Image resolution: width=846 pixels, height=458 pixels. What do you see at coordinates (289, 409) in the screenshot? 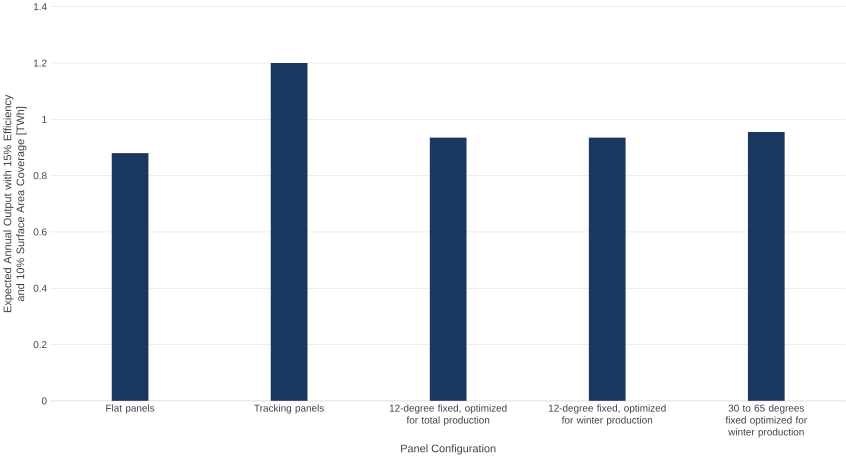
I see `x-tick-label: Tracking panels` at bounding box center [289, 409].